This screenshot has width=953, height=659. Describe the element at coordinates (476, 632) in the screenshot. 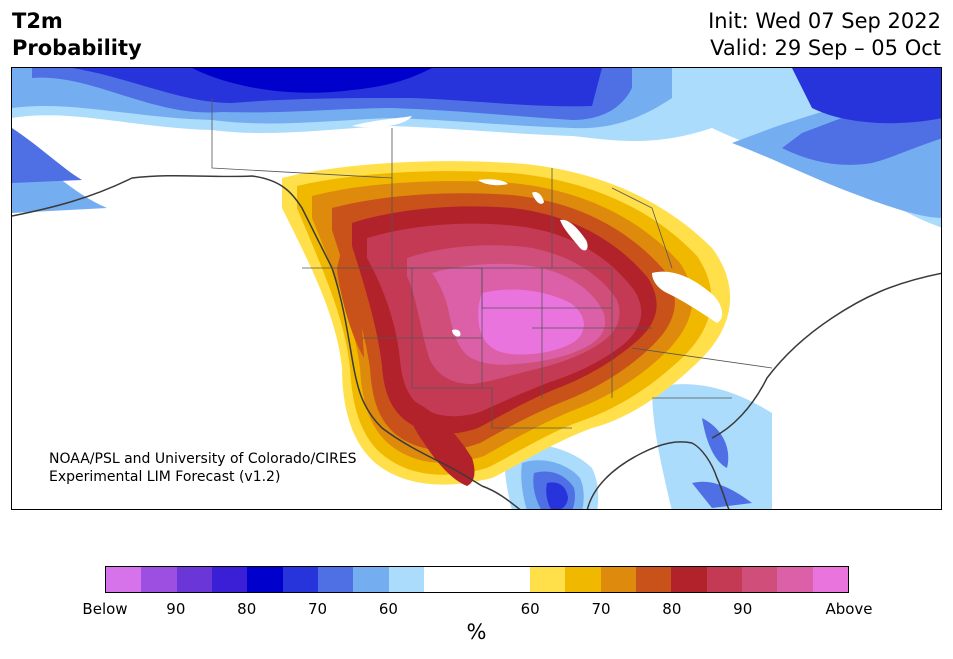

I see `colorbar-unit-label: %` at that location.